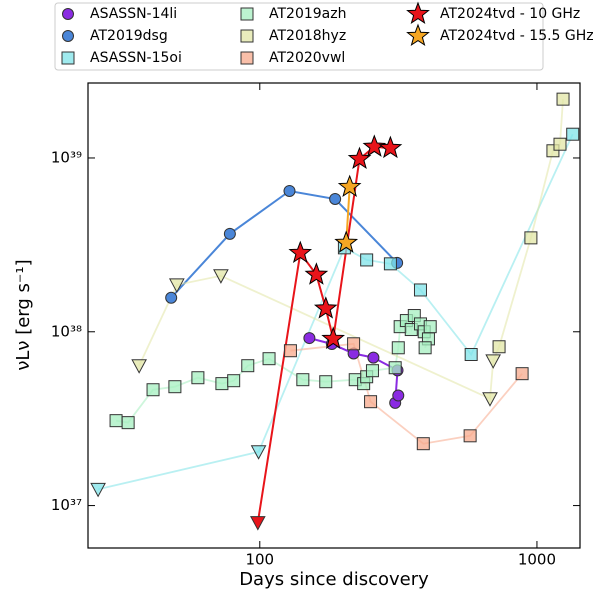  I want to click on y-tick-label: 10³⁸, so click(66, 331).